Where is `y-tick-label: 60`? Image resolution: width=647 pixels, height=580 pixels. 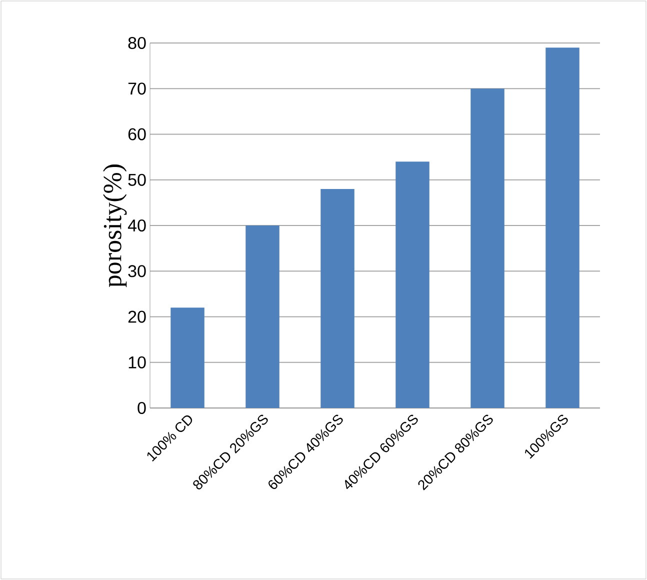 y-tick-label: 60 is located at coordinates (137, 134).